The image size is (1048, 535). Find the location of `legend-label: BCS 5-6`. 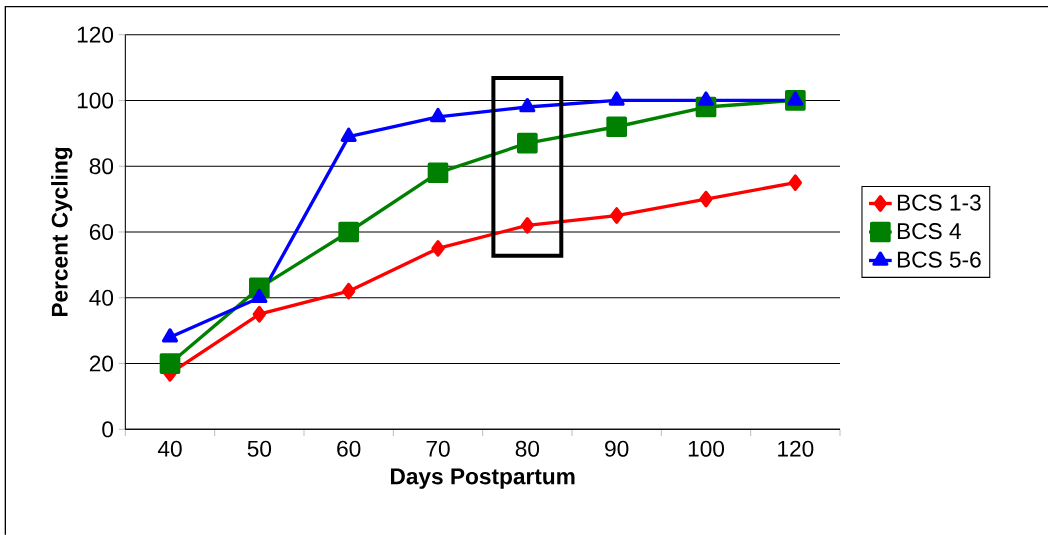

legend-label: BCS 5-6 is located at coordinates (939, 259).